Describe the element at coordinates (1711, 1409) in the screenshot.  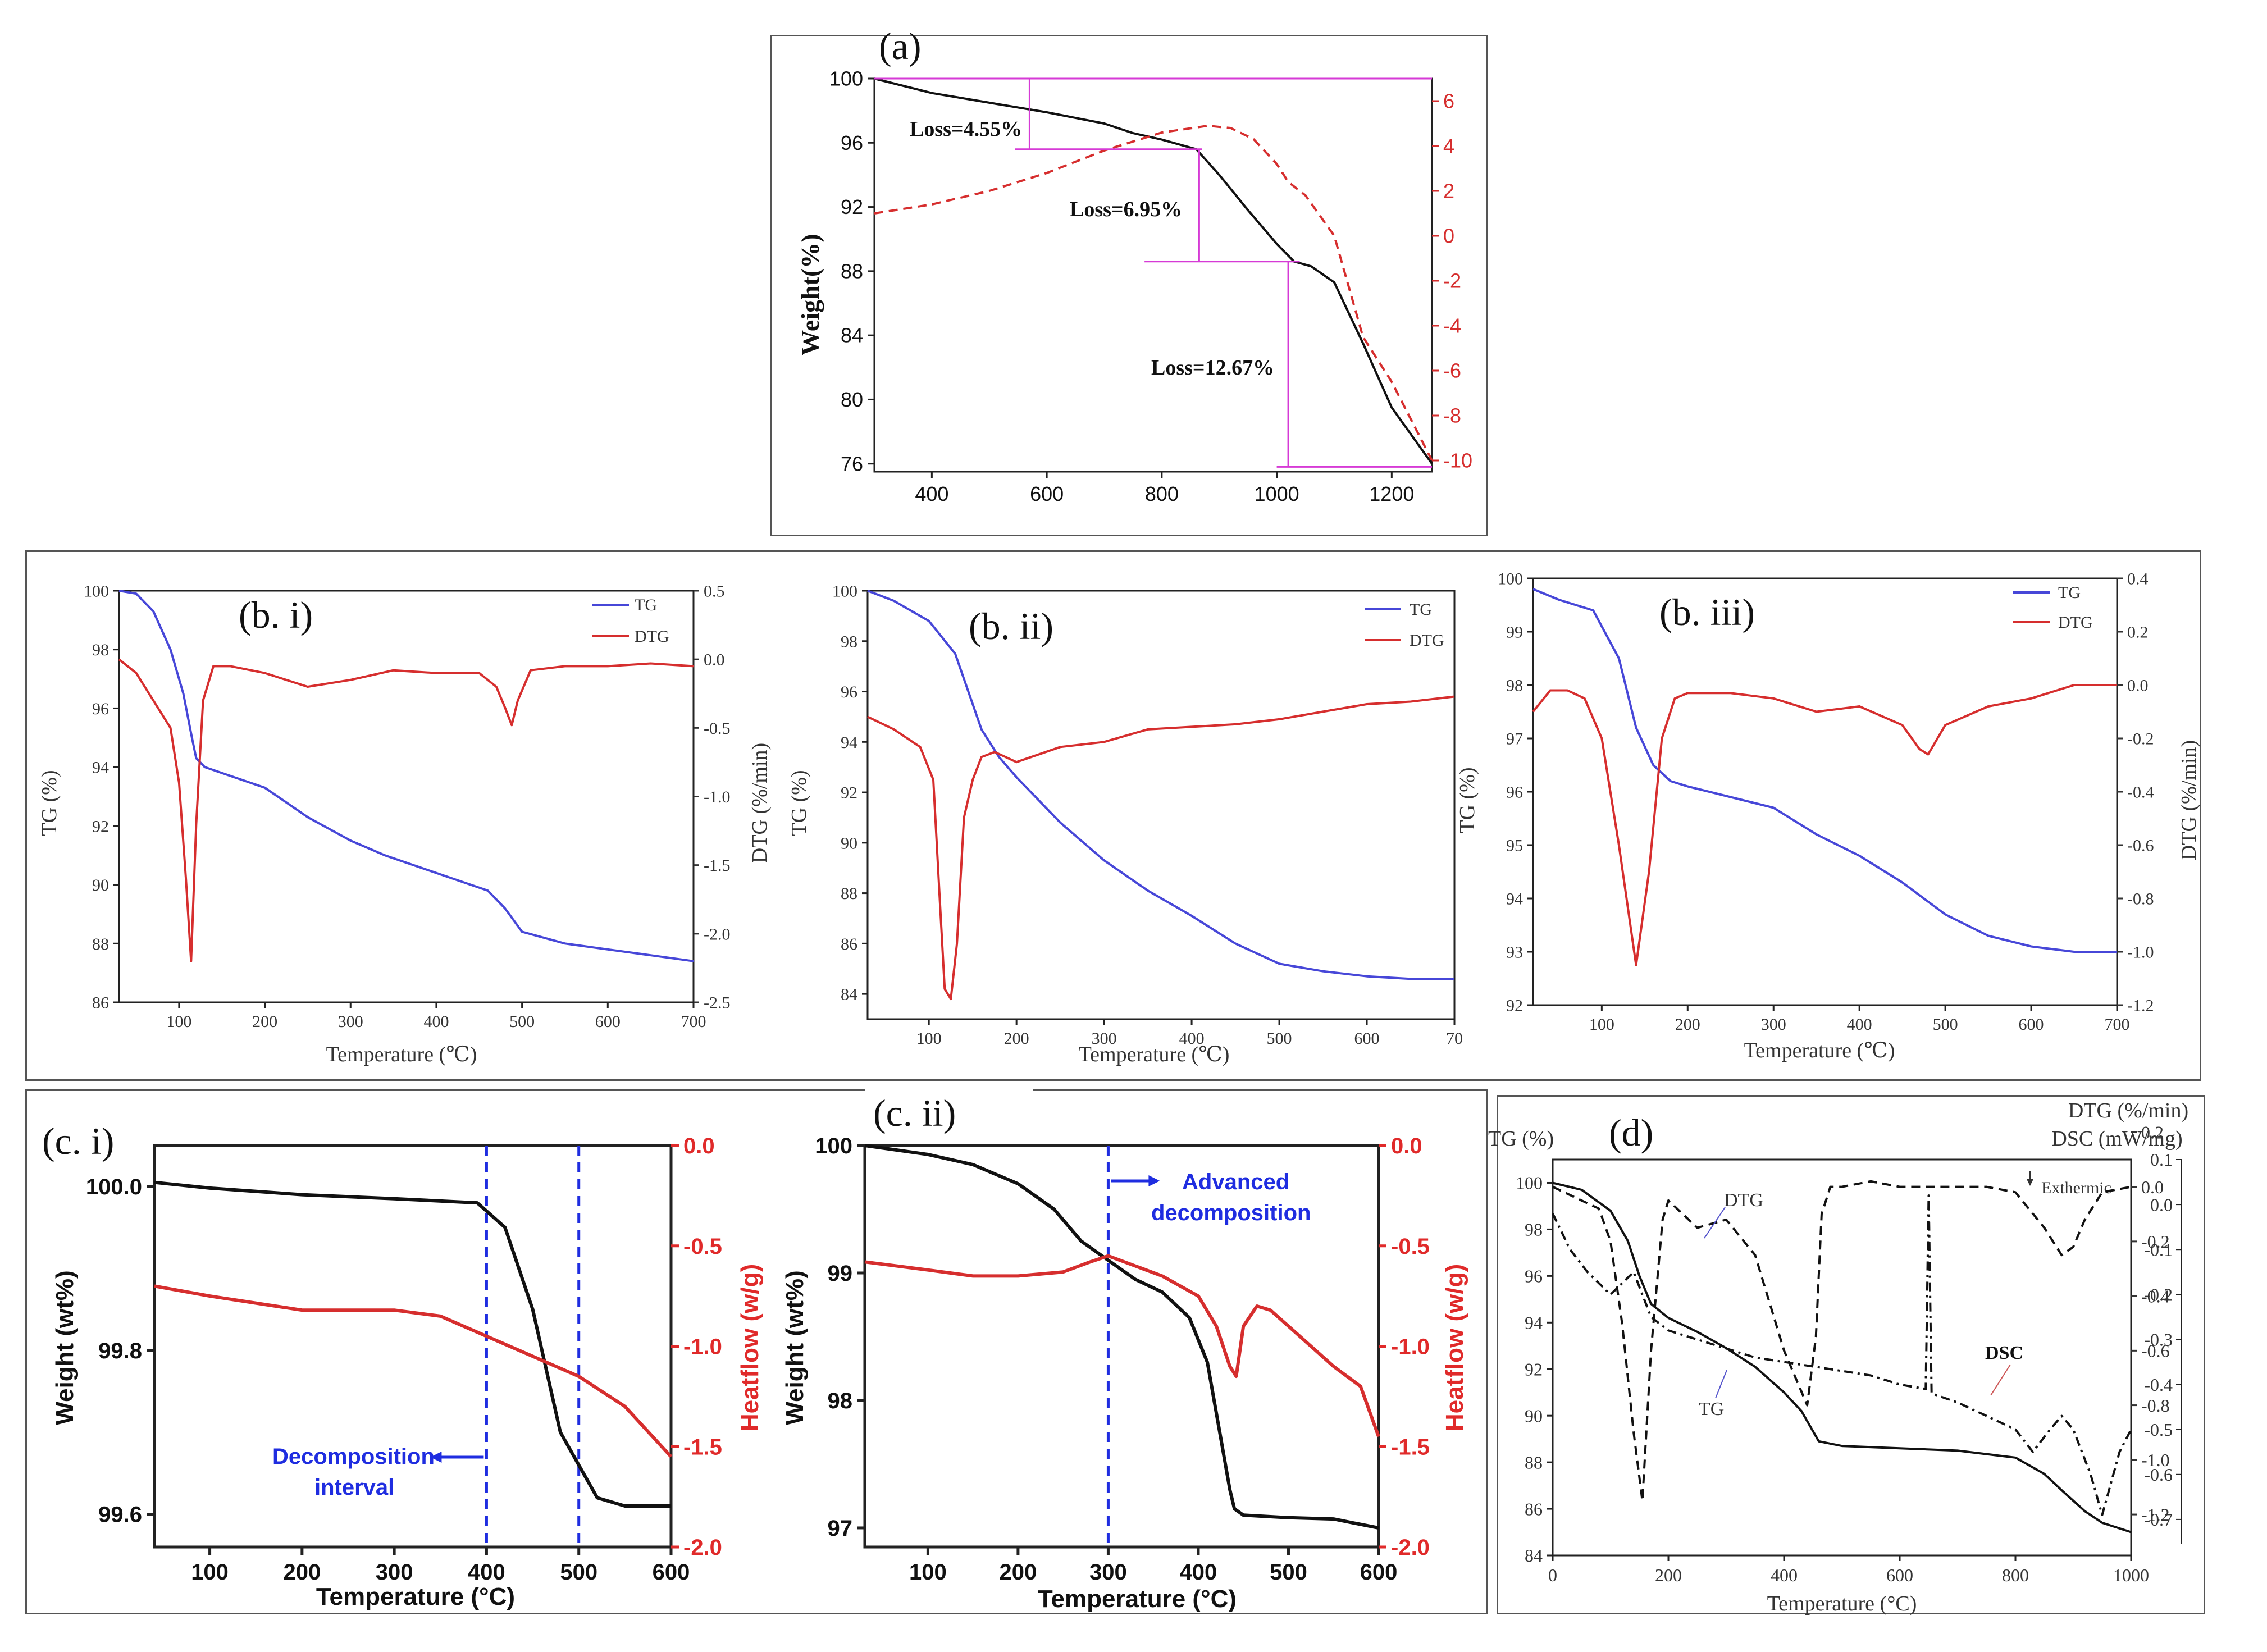
I see `annotation-d-tg: TG` at that location.